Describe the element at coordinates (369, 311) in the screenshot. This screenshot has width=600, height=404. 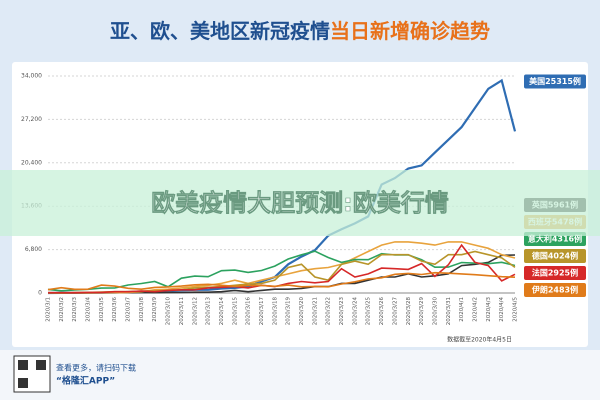
I see `x-tick-label: 2020/3/25` at that location.